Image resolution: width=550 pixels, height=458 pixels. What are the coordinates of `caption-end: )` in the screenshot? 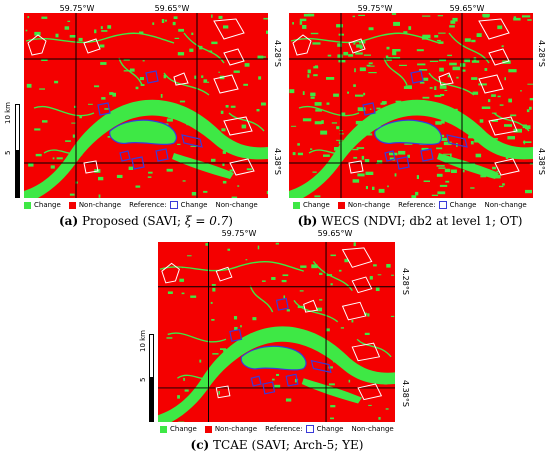 It's located at (230, 221).